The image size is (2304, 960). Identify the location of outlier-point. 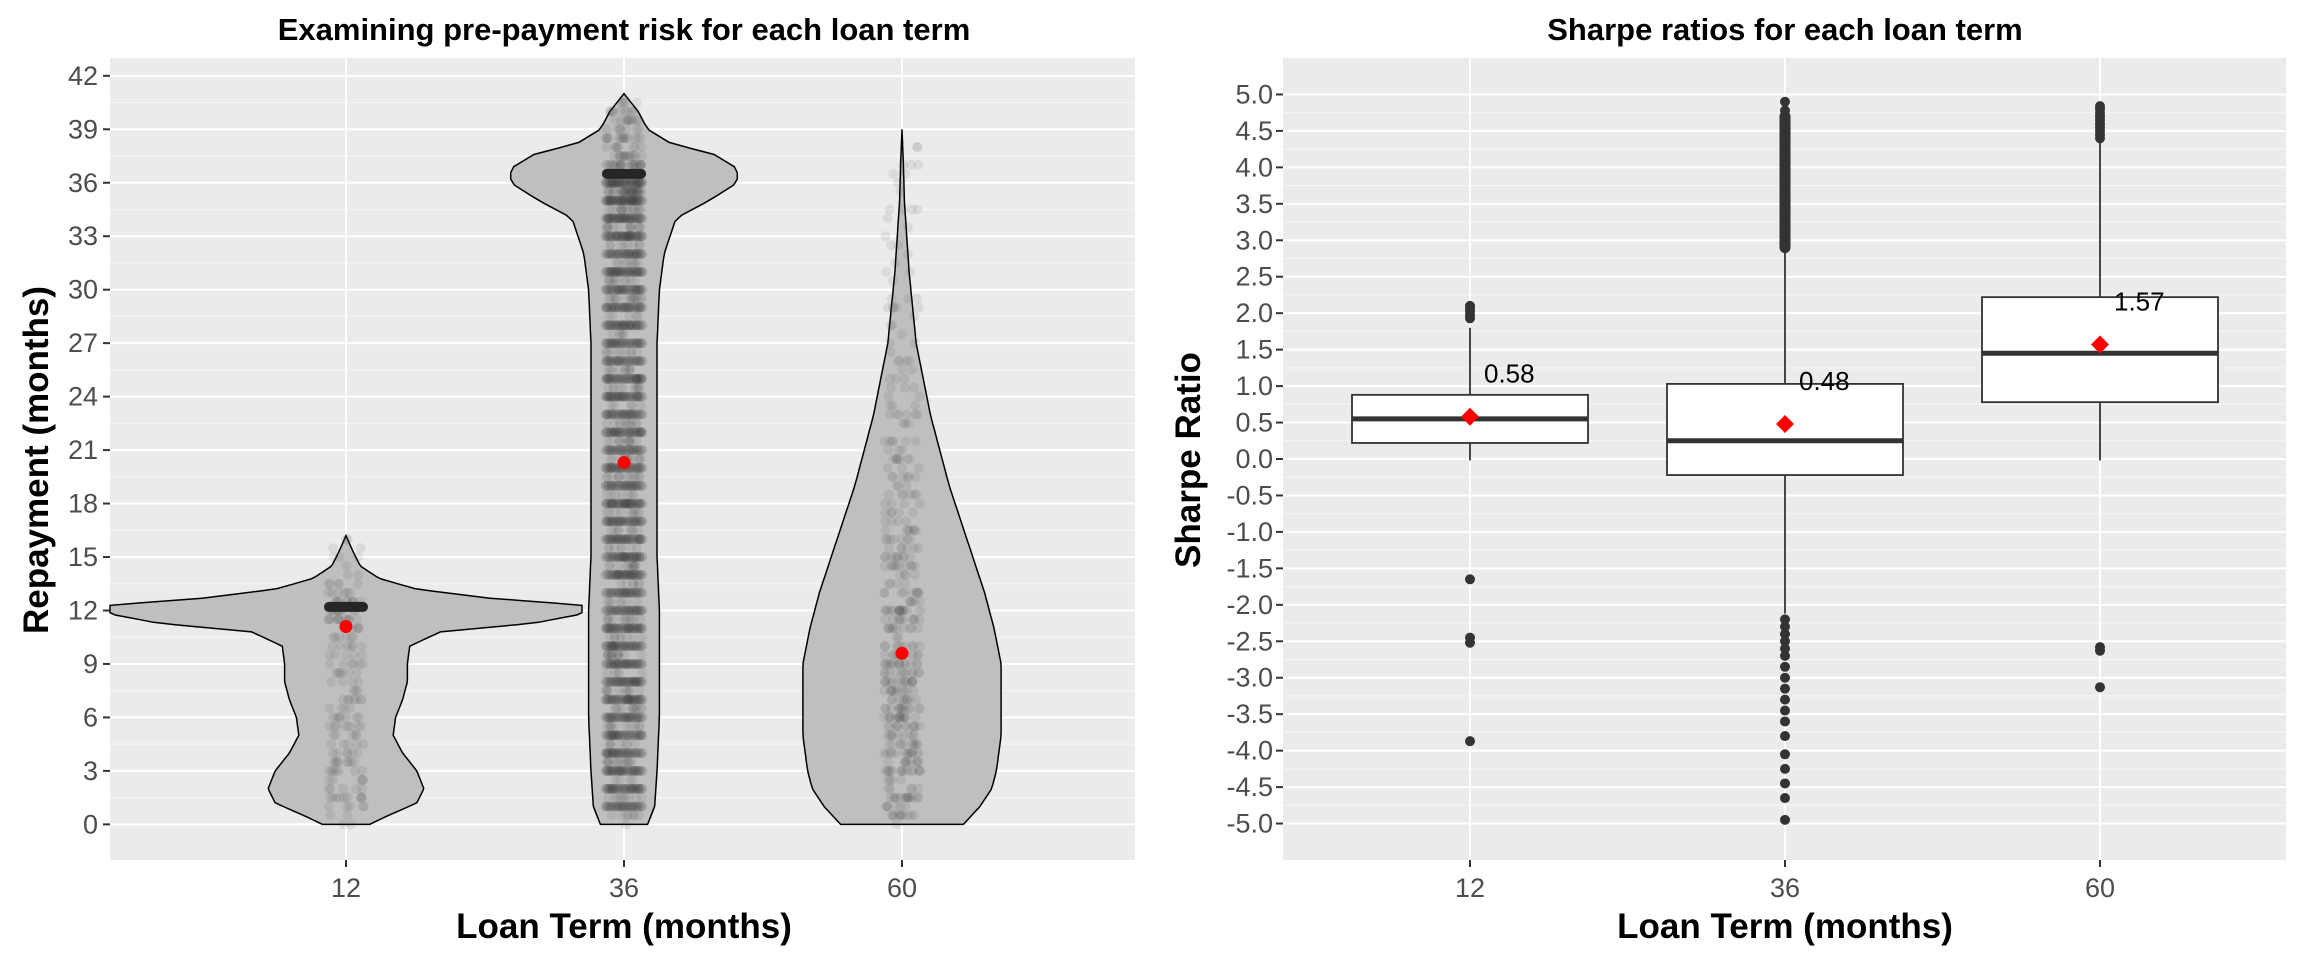
(1785, 768).